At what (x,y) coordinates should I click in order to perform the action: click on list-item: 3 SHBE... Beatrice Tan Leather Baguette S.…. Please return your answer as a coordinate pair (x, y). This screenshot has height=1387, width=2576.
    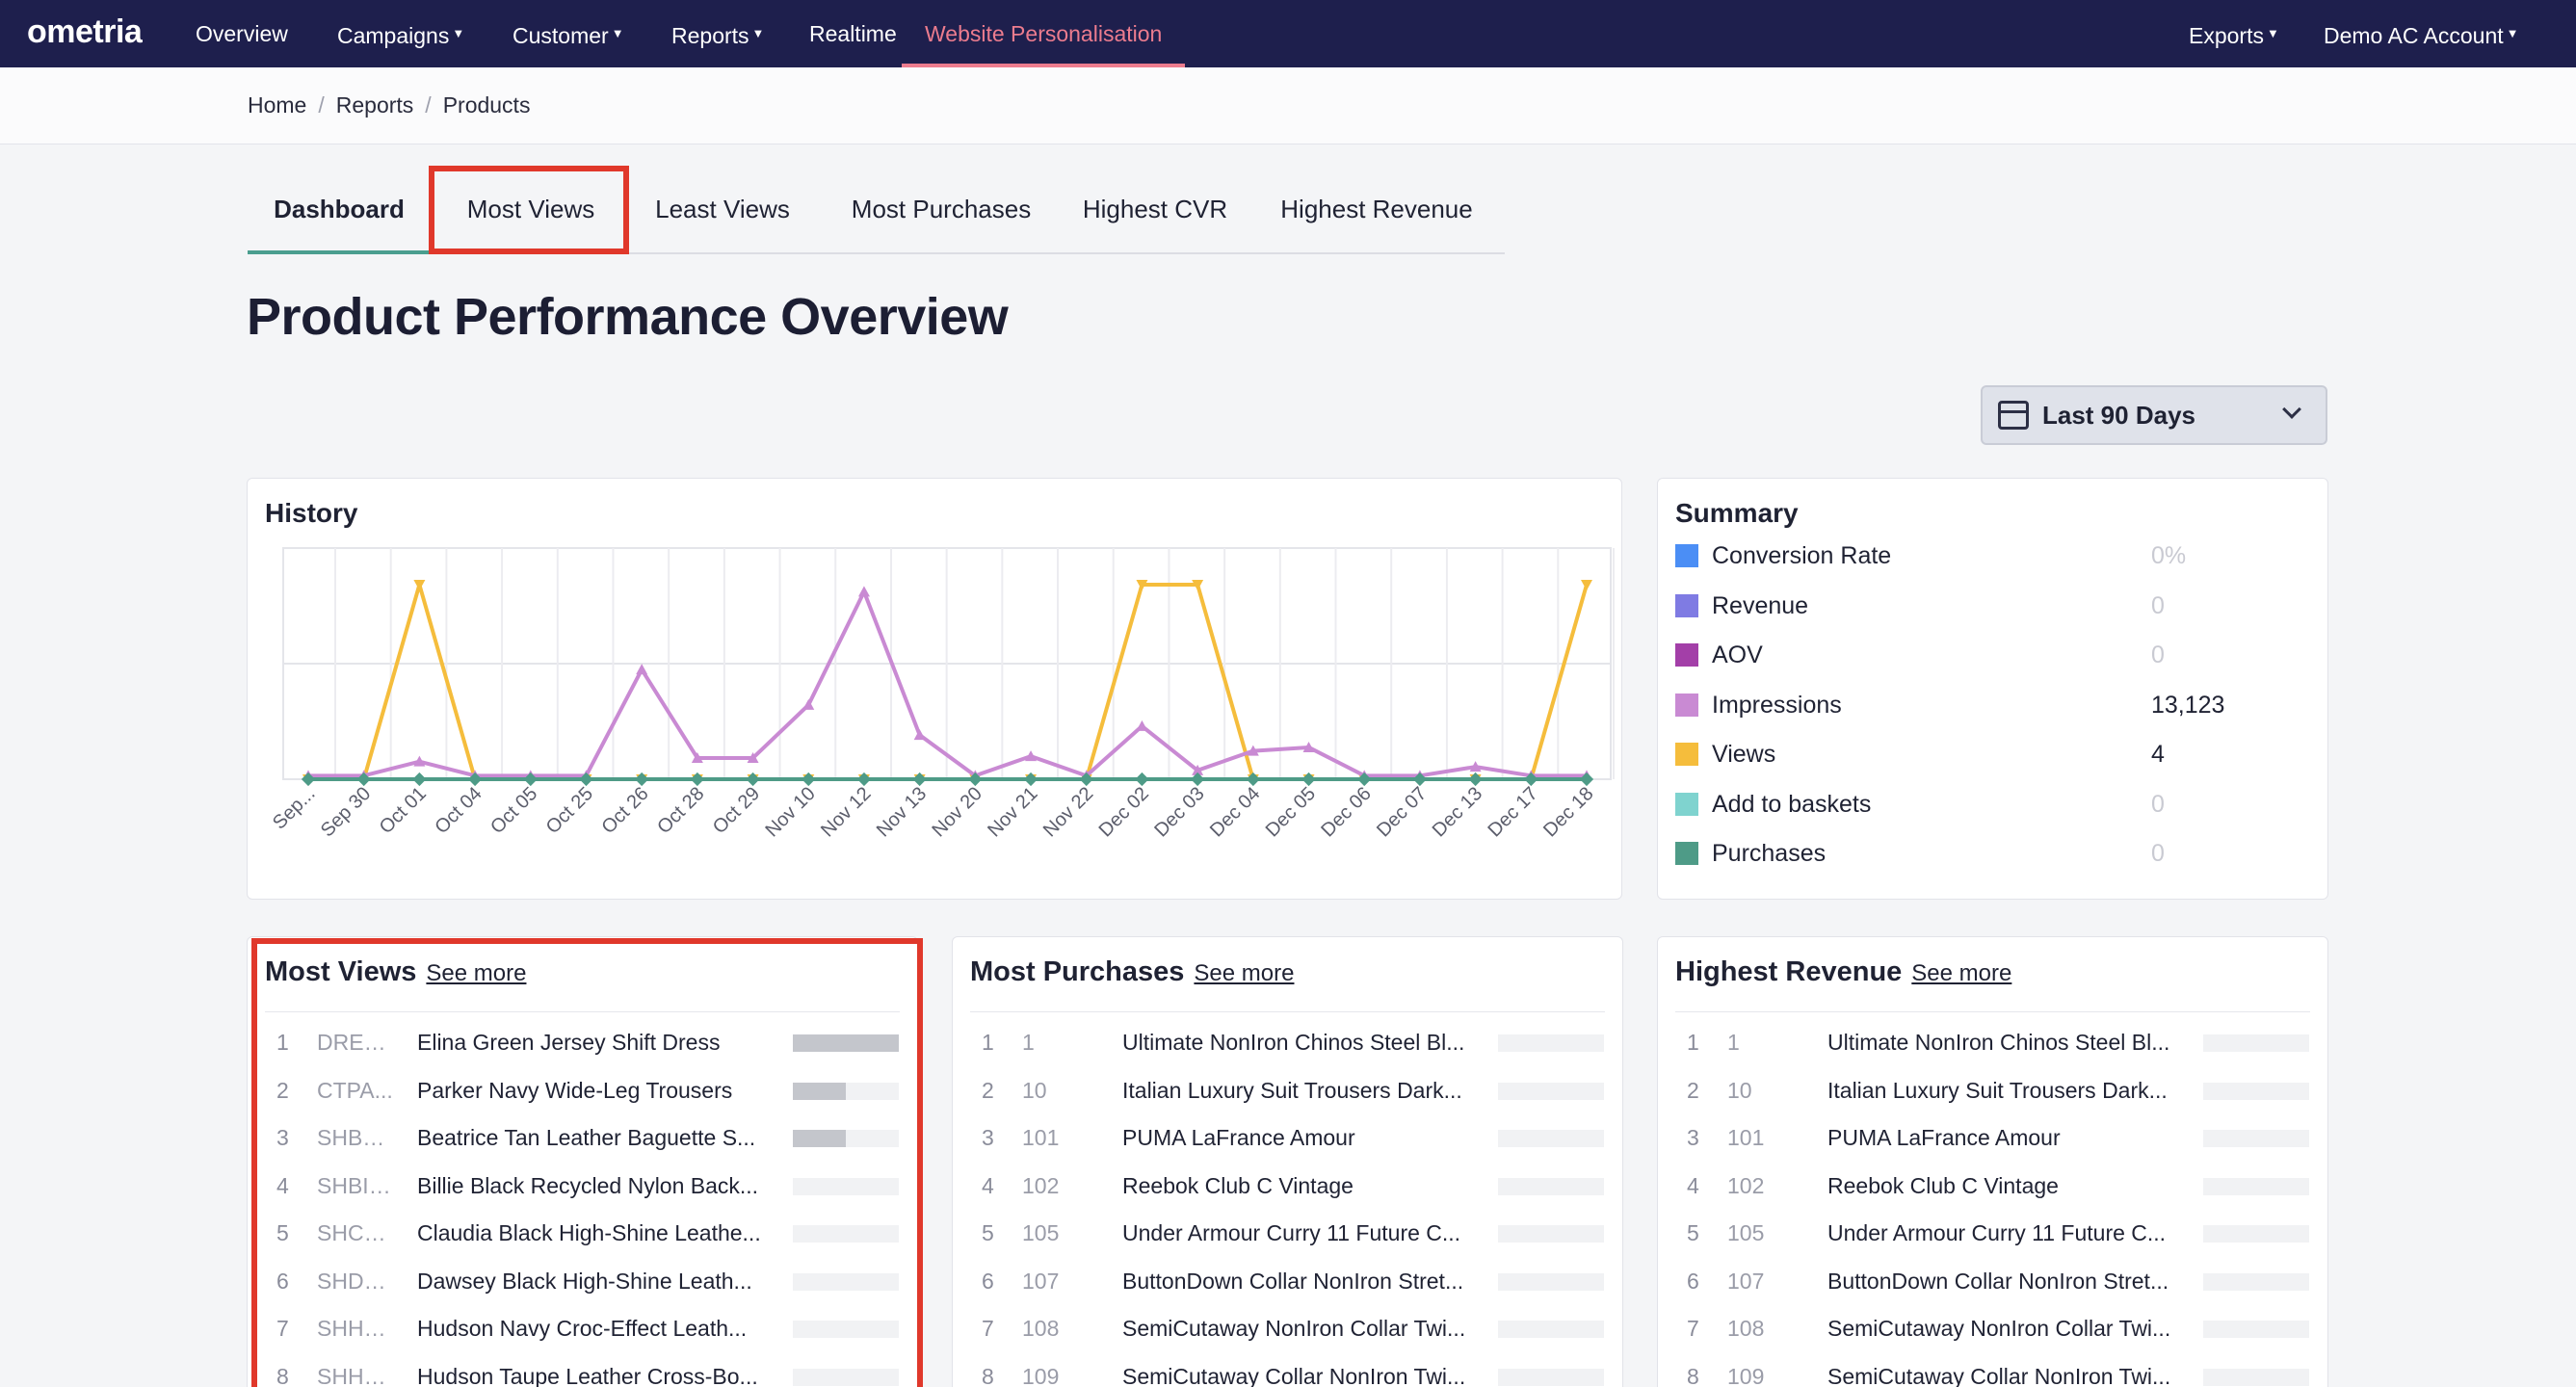
    Looking at the image, I should click on (582, 1138).